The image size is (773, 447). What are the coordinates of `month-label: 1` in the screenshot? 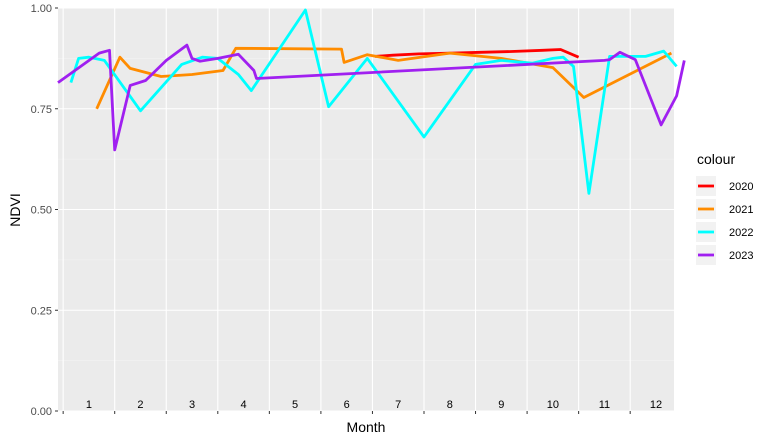 It's located at (89, 405).